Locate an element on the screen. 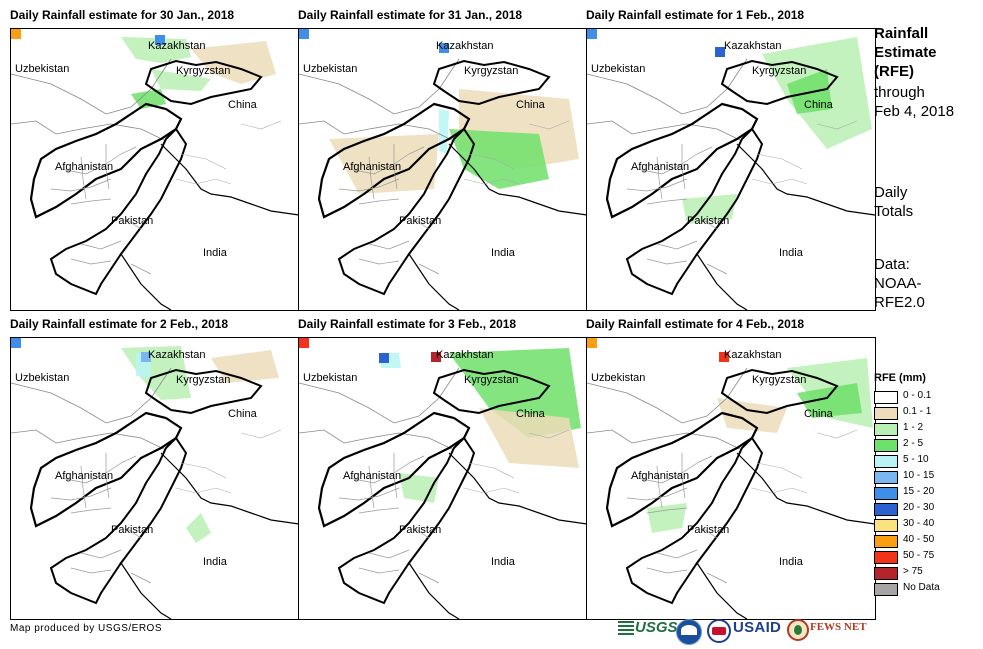 The height and width of the screenshot is (649, 983). sidebar-daily-line: Totals is located at coordinates (894, 211).